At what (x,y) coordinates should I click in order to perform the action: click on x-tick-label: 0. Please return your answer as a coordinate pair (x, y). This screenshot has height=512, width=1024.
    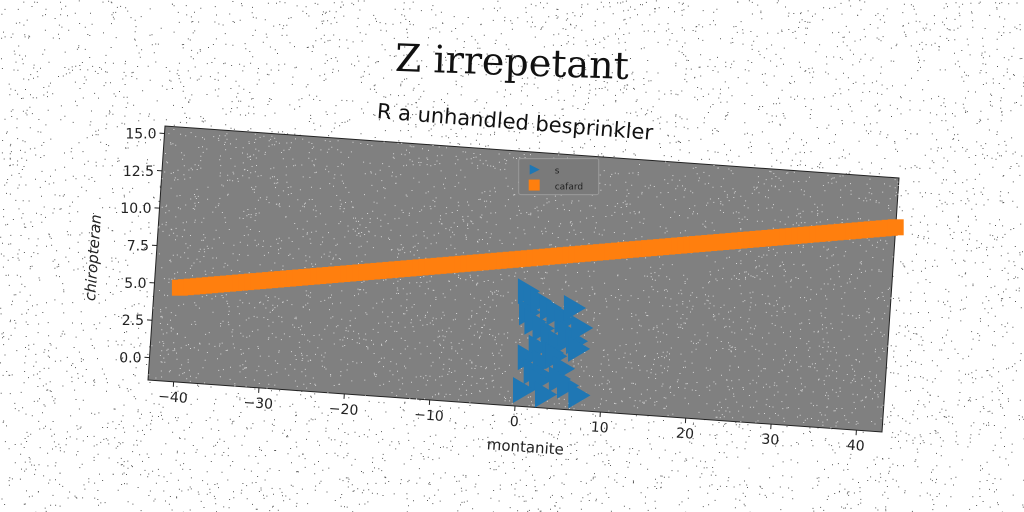
    Looking at the image, I should click on (514, 422).